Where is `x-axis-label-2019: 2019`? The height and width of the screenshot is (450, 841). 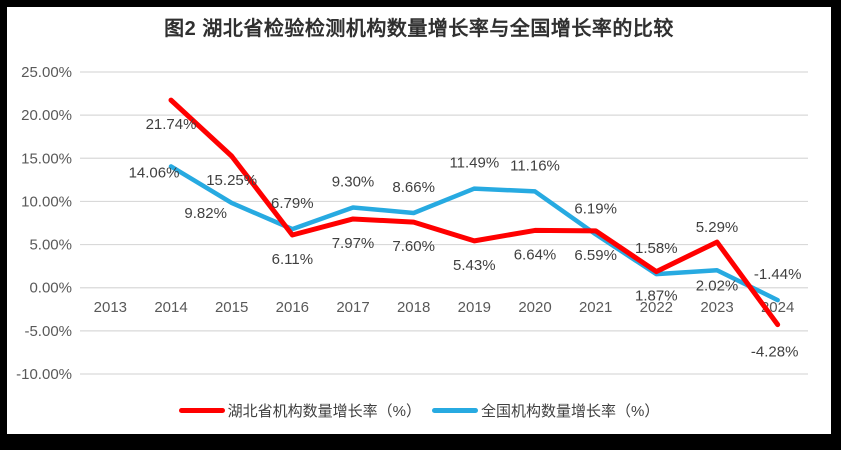 x-axis-label-2019: 2019 is located at coordinates (474, 307).